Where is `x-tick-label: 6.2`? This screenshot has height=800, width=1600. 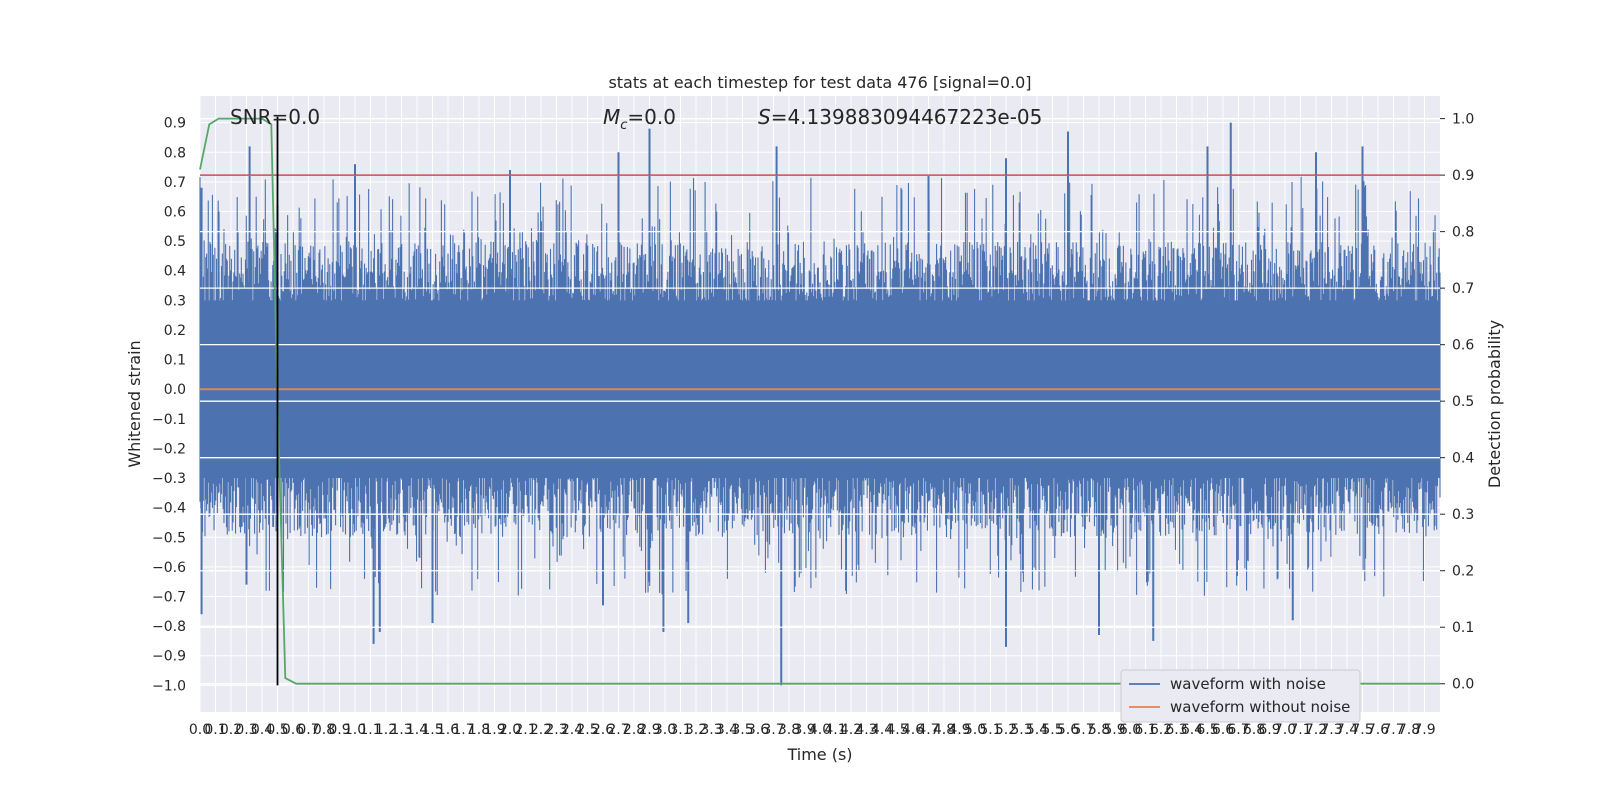
x-tick-label: 6.2 is located at coordinates (1161, 730).